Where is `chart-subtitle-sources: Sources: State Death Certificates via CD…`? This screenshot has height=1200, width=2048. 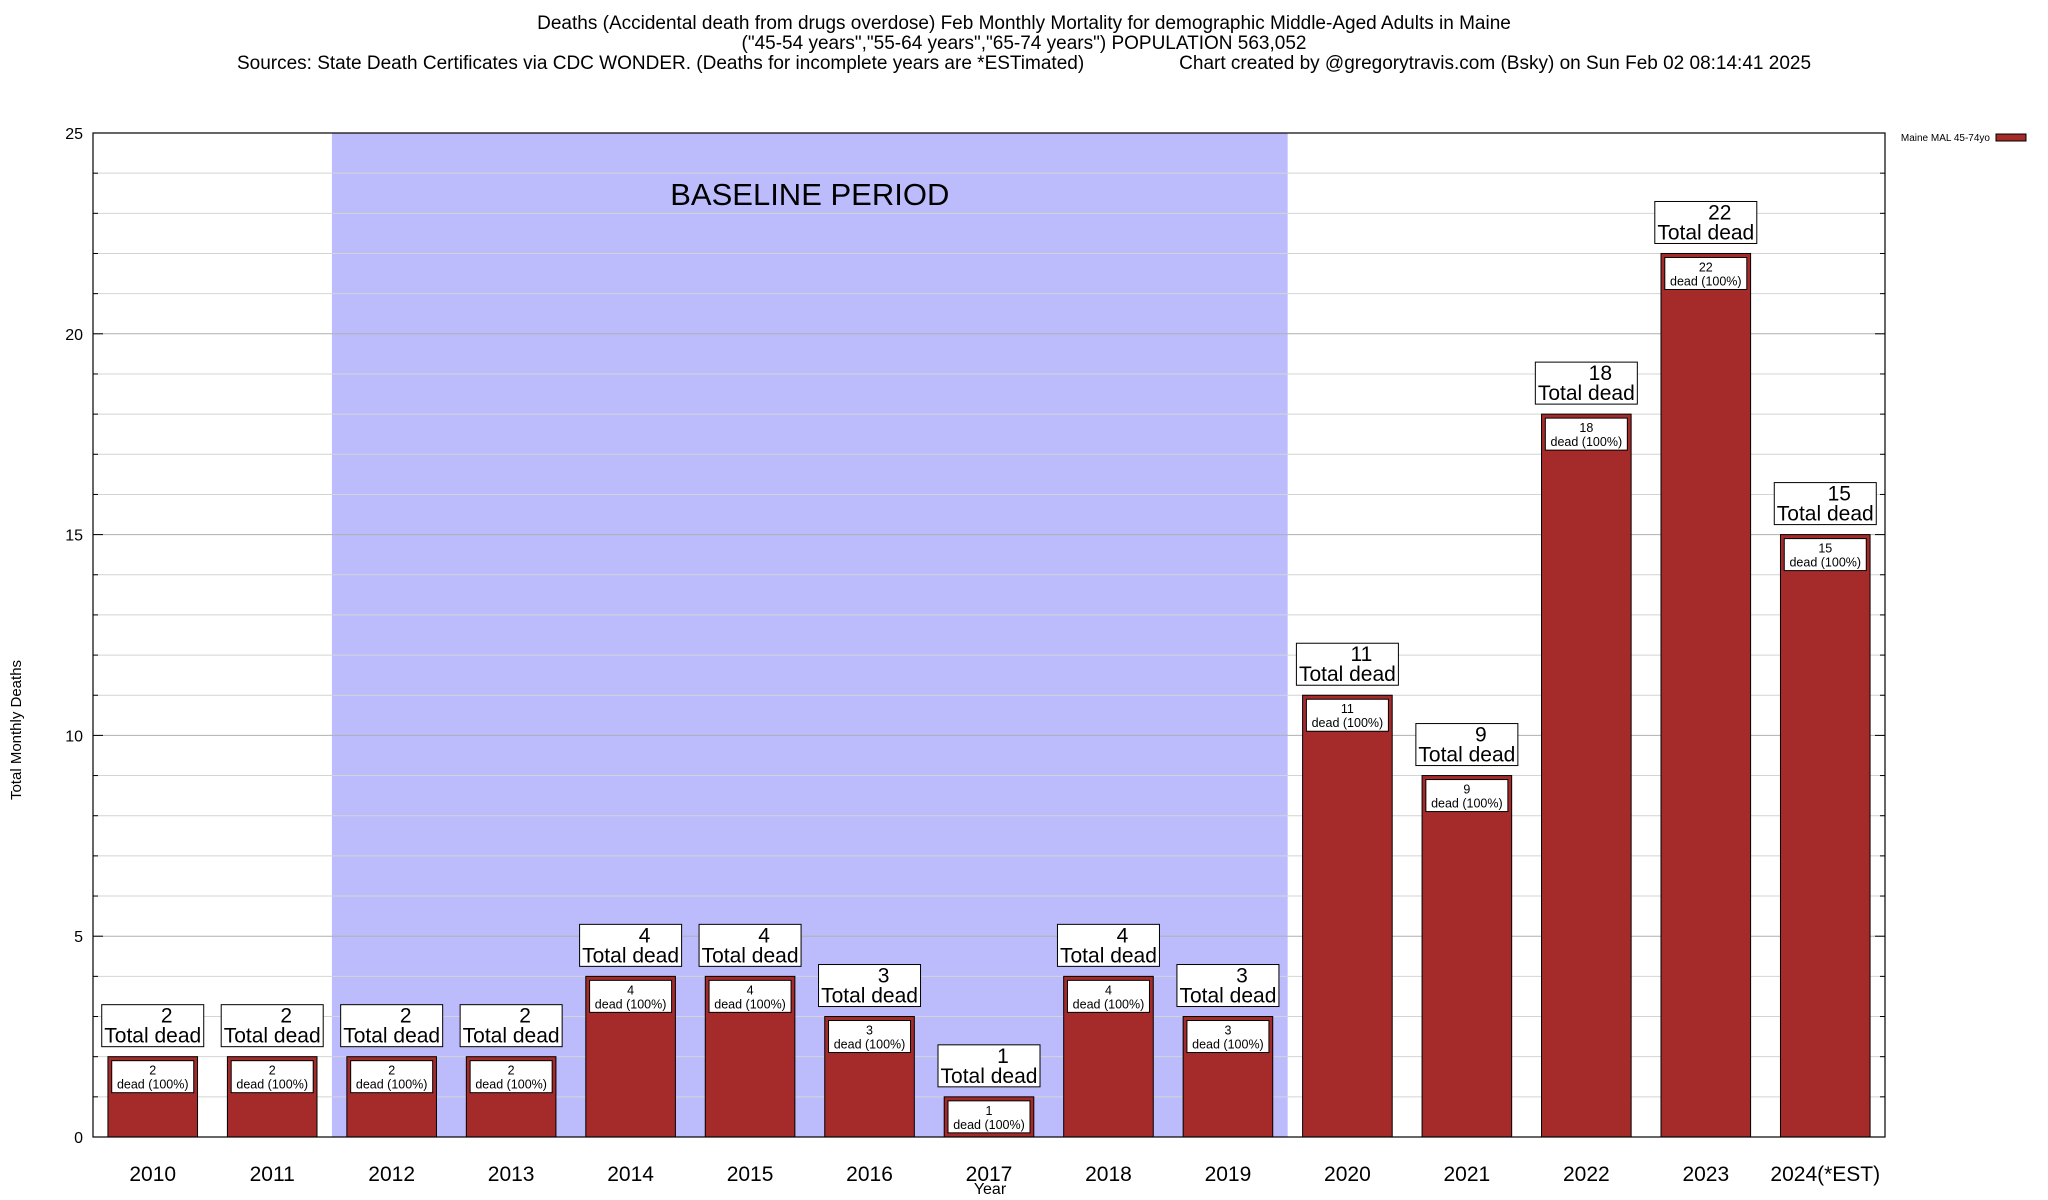
chart-subtitle-sources: Sources: State Death Certificates via CD… is located at coordinates (1024, 63).